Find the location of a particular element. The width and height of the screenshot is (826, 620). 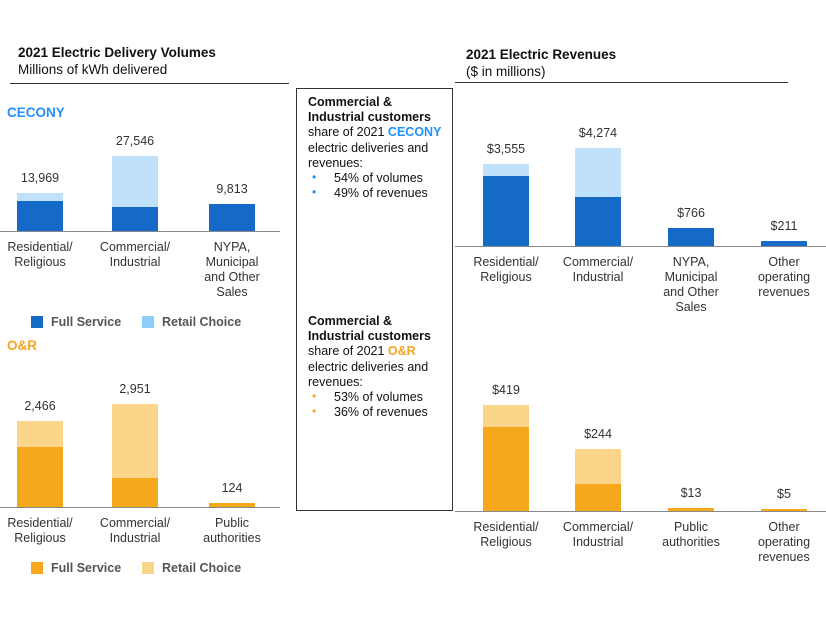

note-bullet: • 36% of revenues is located at coordinates (370, 412).